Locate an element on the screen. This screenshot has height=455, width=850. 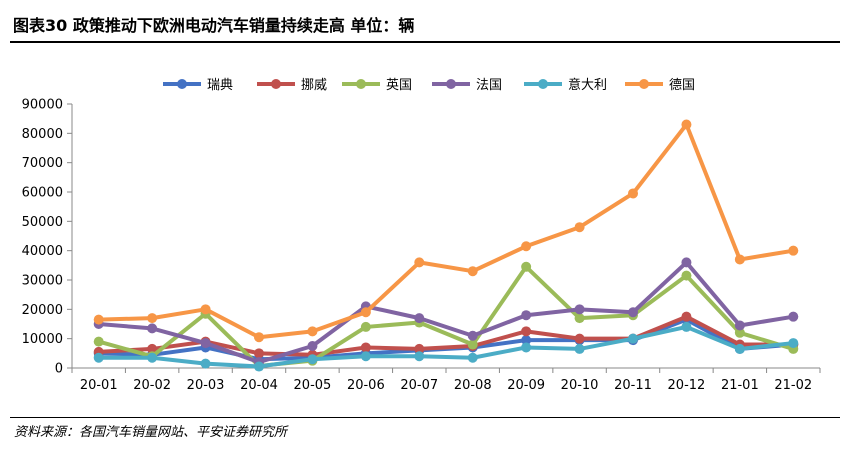
x-tick-label: 20-08 is located at coordinates (473, 385).